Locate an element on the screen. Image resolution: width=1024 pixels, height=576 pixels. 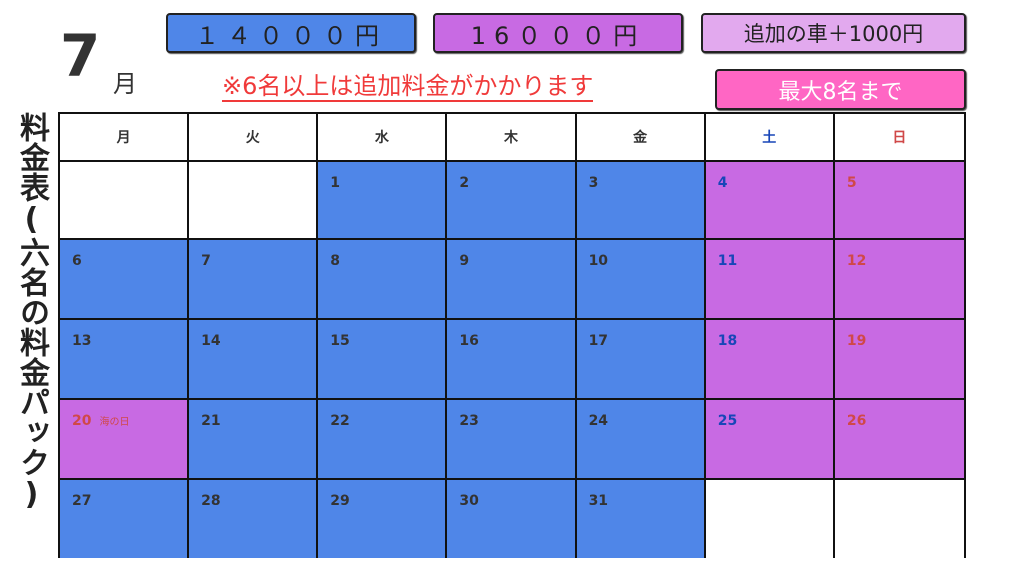
day-cell: 12 is located at coordinates (899, 280).